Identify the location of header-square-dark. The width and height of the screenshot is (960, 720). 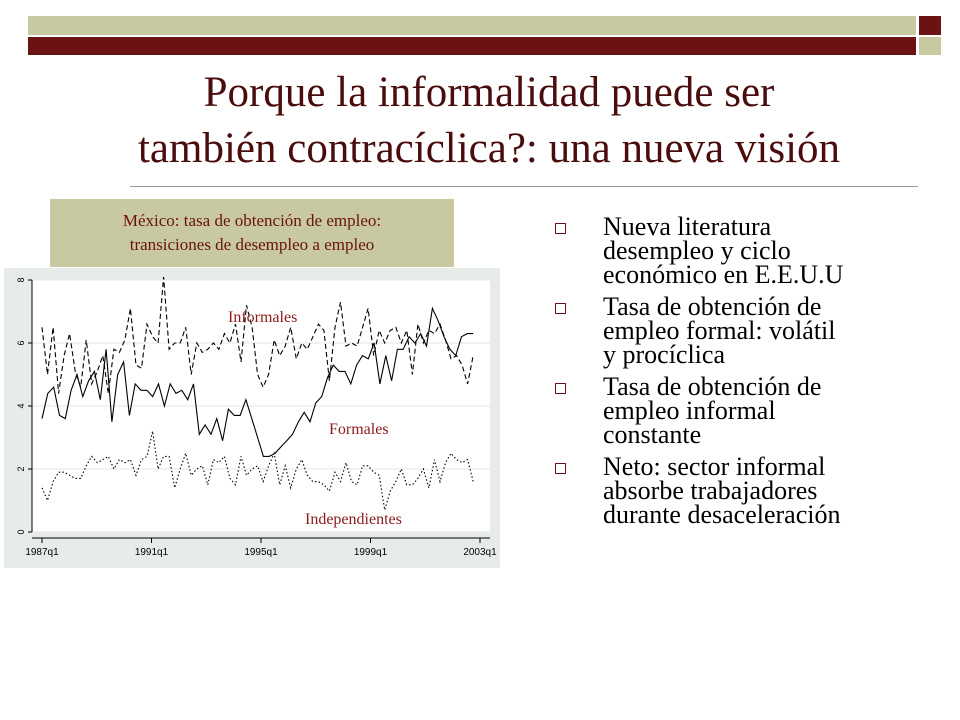
(930, 25).